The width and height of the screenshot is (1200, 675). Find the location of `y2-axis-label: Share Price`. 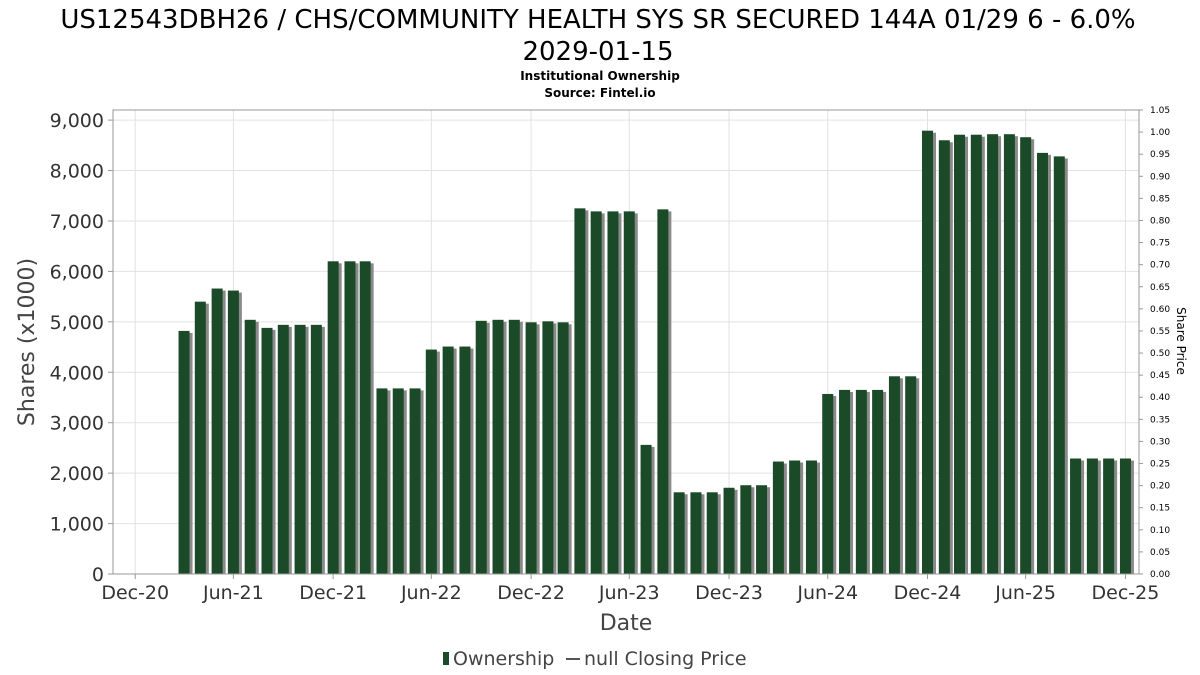

y2-axis-label: Share Price is located at coordinates (1181, 341).